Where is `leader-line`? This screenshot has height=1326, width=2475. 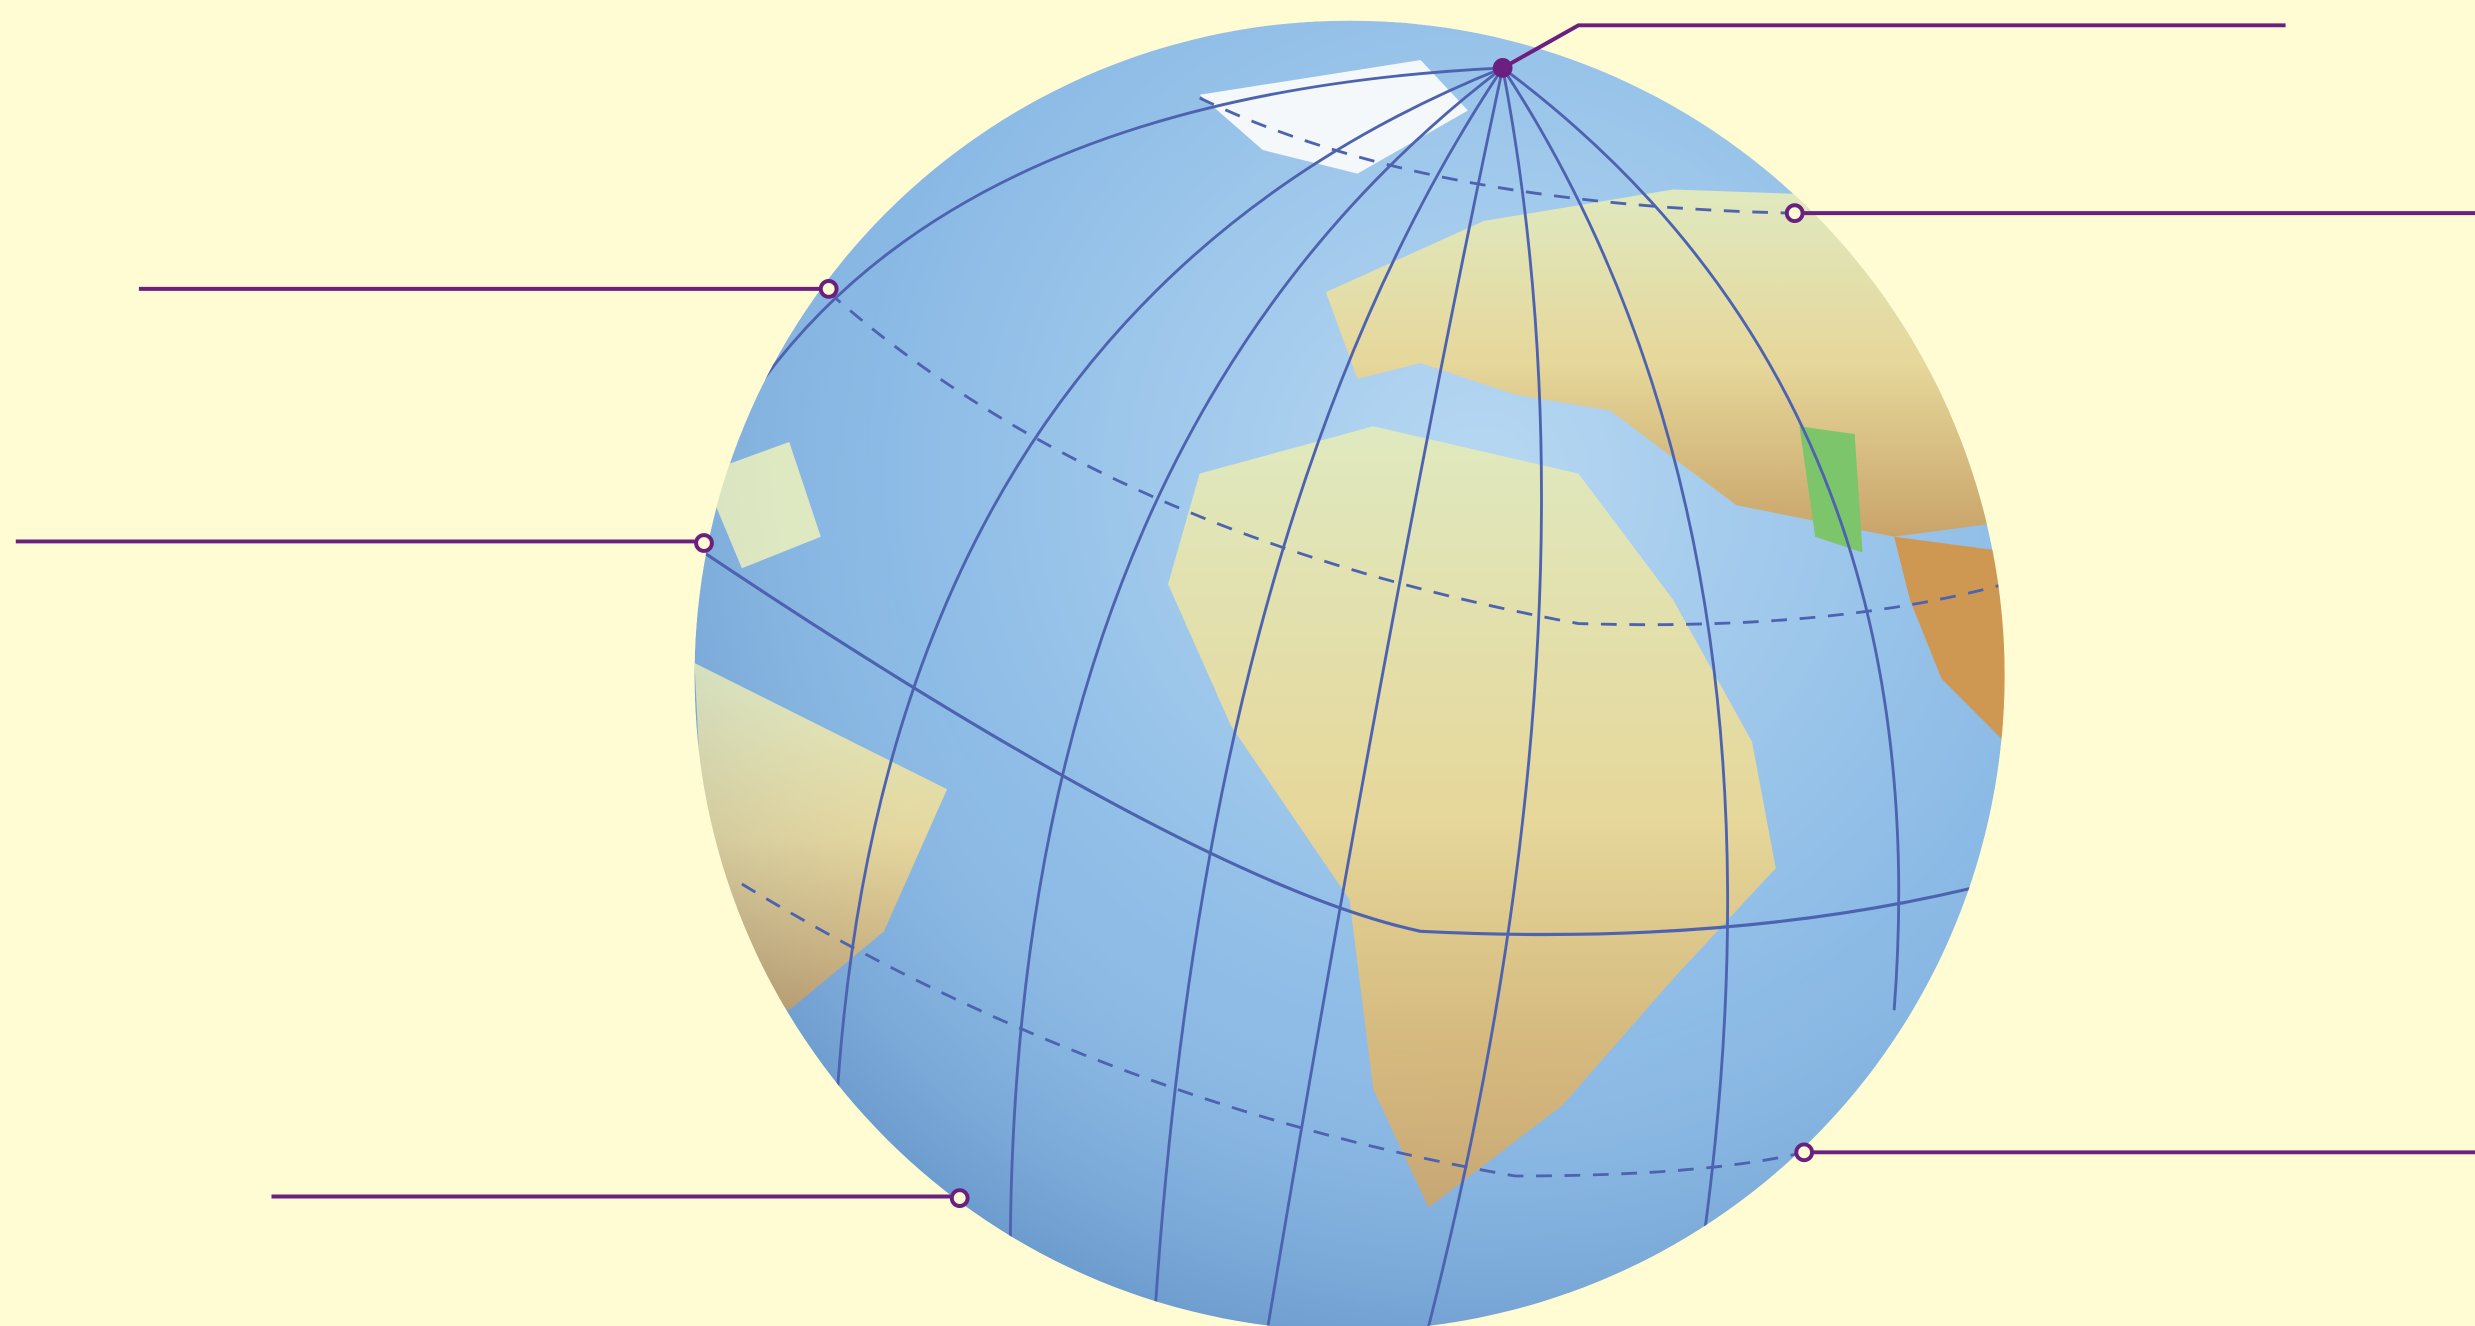
leader-line is located at coordinates (1893, 46).